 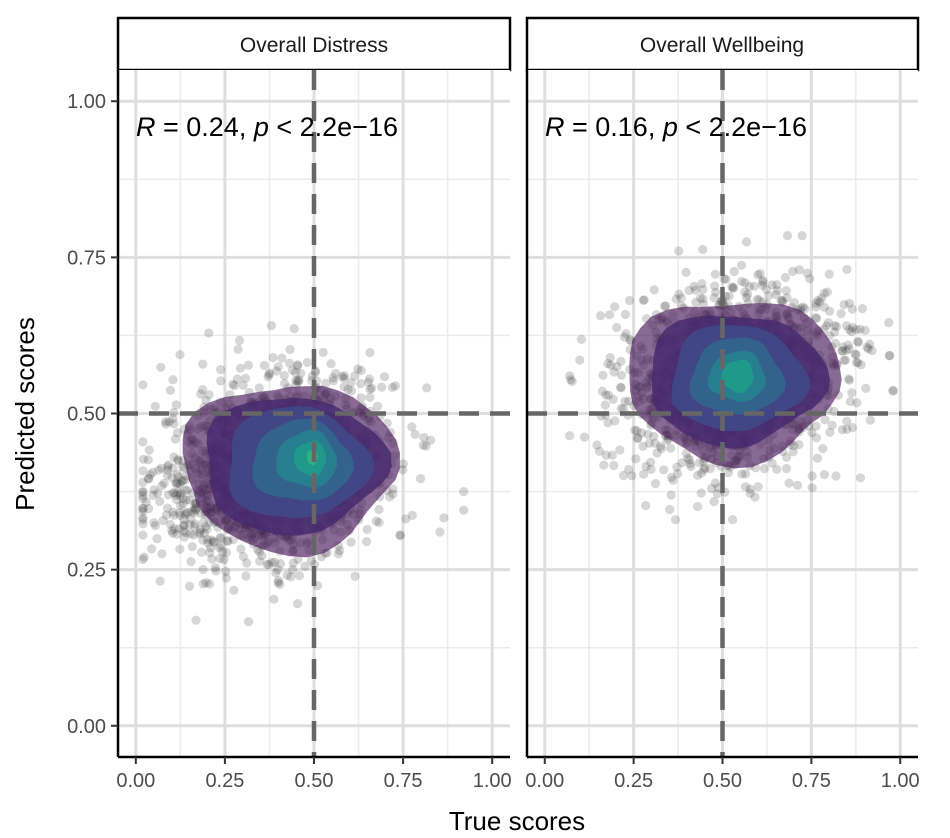 I want to click on correlation-annotation: R = 0.16, p < 2.2e−16, so click(x=676, y=127).